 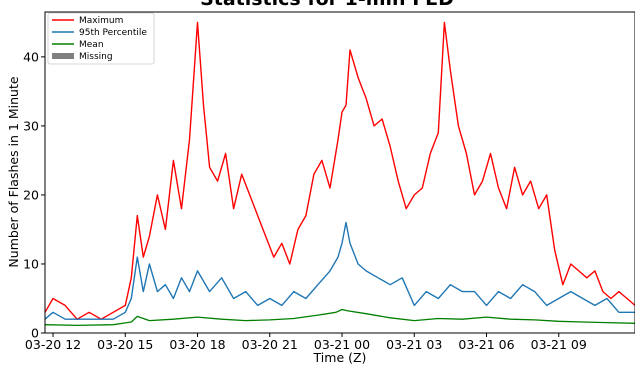 I want to click on legend-label-mean: Mean, so click(x=91, y=45).